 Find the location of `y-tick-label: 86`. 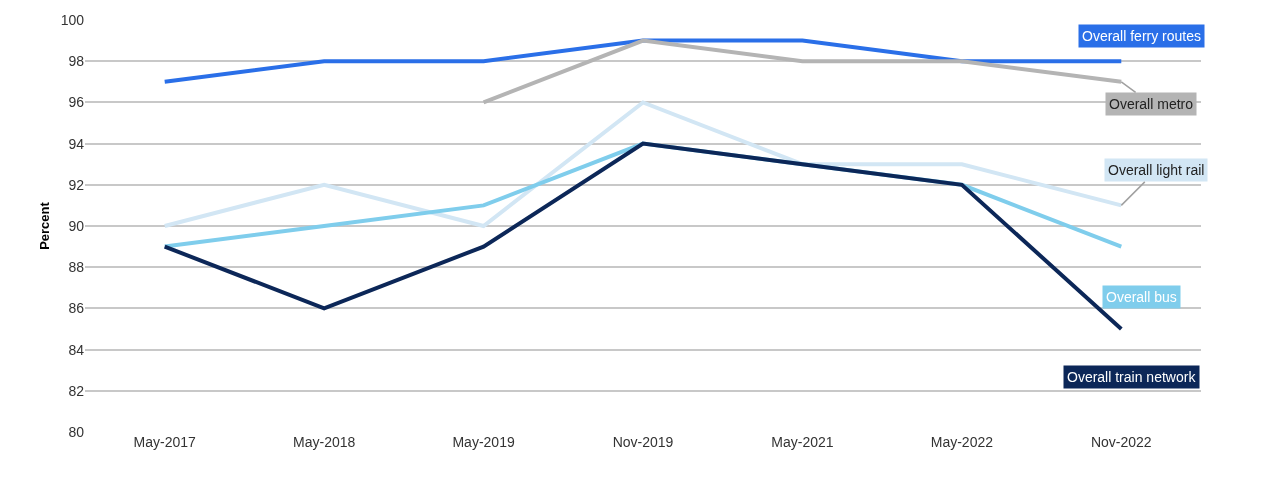

y-tick-label: 86 is located at coordinates (76, 308).